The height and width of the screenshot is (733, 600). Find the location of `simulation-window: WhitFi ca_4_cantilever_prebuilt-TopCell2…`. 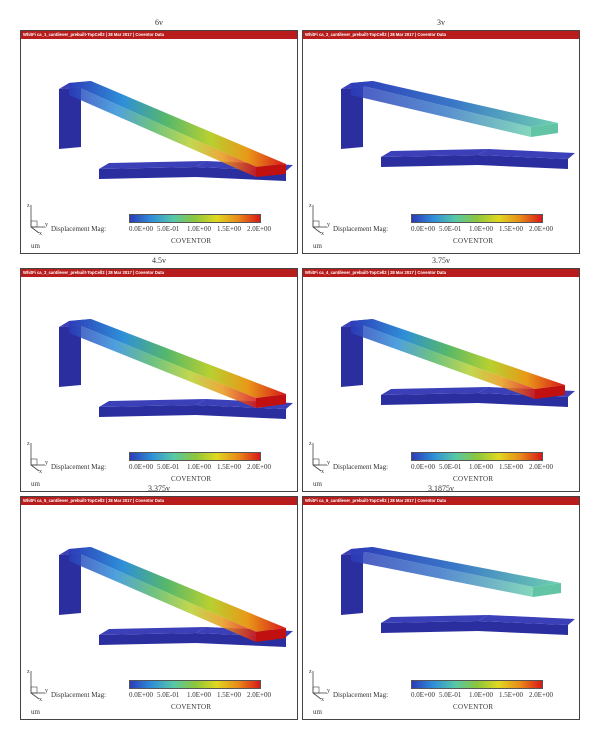

simulation-window: WhitFi ca_4_cantilever_prebuilt-TopCell2… is located at coordinates (441, 380).